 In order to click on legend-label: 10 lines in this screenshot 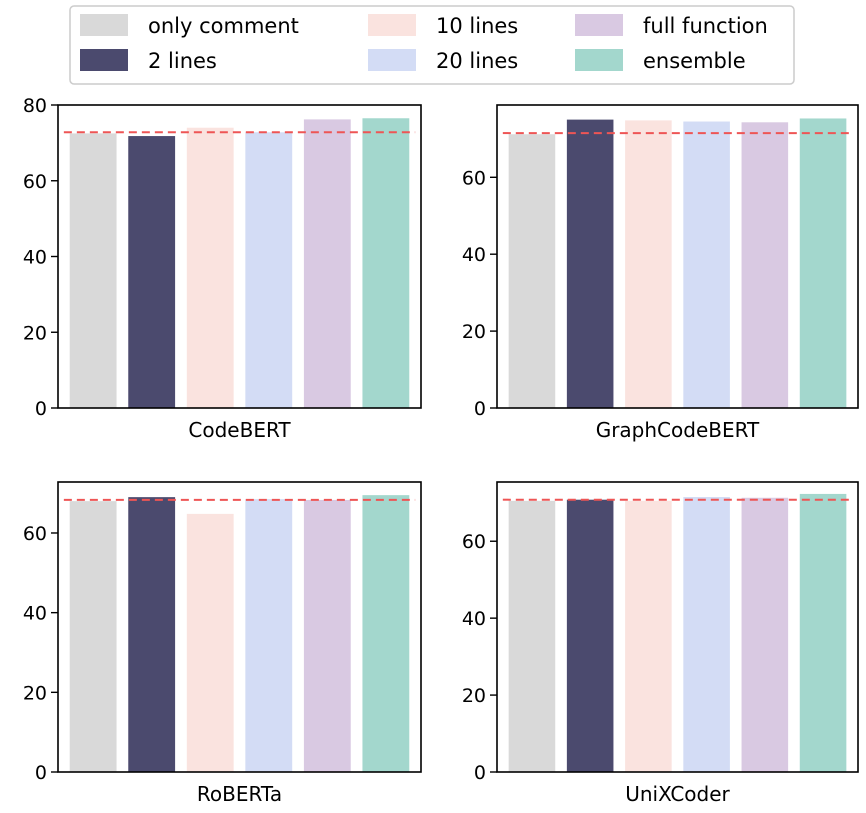, I will do `click(477, 26)`.